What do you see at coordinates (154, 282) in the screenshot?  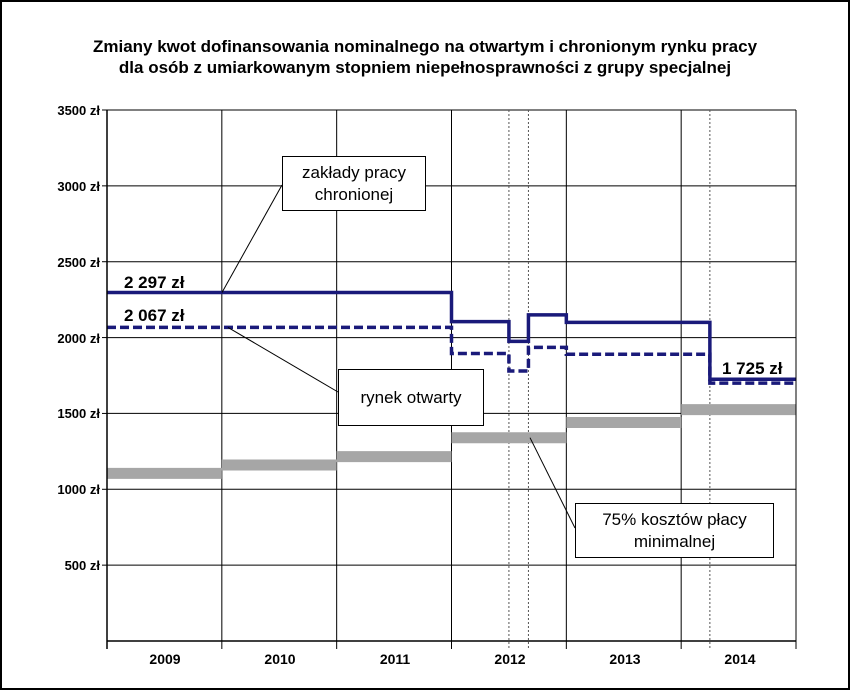 I see `value-label-protected-2009: 2 297 zł` at bounding box center [154, 282].